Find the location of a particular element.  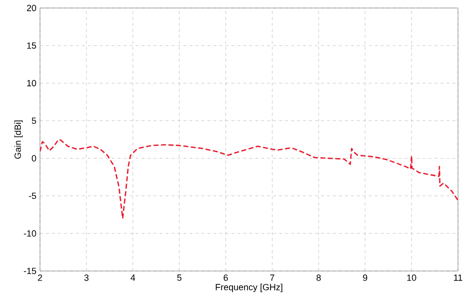

x-tick-label: 2 is located at coordinates (40, 277).